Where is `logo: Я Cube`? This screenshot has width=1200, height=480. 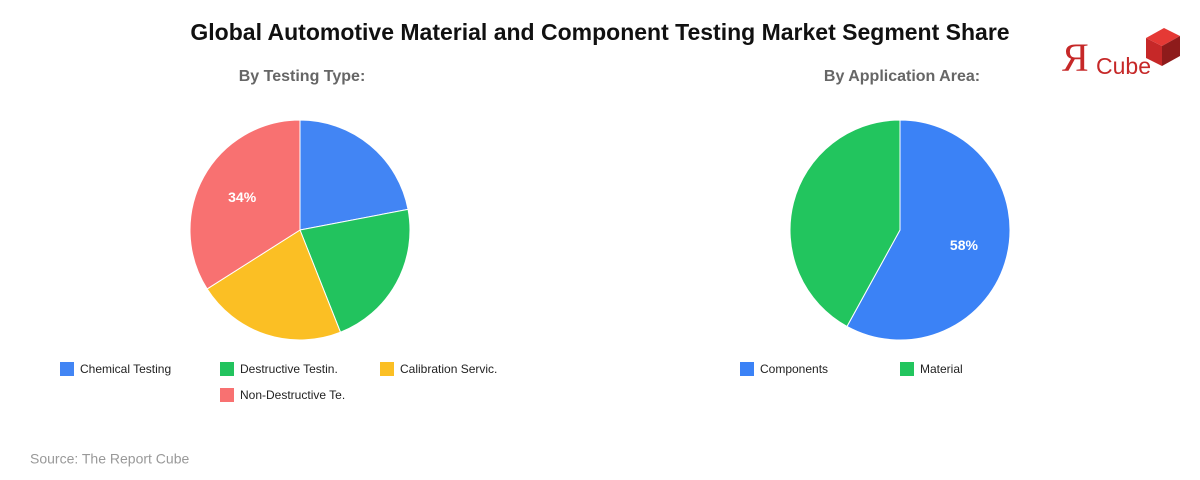 logo: Я Cube is located at coordinates (1121, 54).